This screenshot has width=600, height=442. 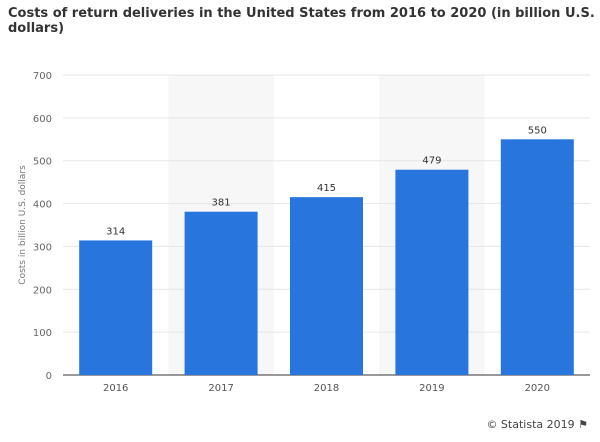 What do you see at coordinates (537, 388) in the screenshot?
I see `x-tick-label: 2020` at bounding box center [537, 388].